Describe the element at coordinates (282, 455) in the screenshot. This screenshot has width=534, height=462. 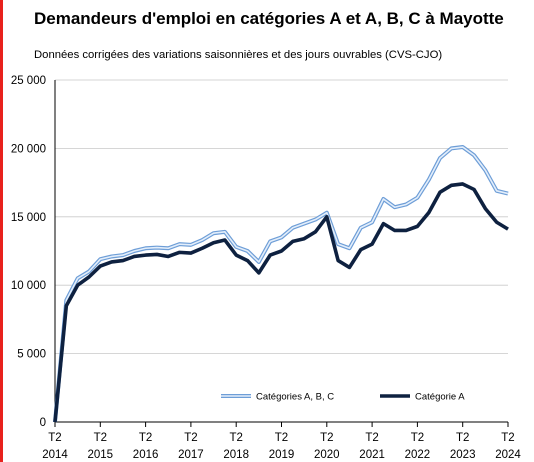
I see `x-tick-label-year: 2019` at that location.